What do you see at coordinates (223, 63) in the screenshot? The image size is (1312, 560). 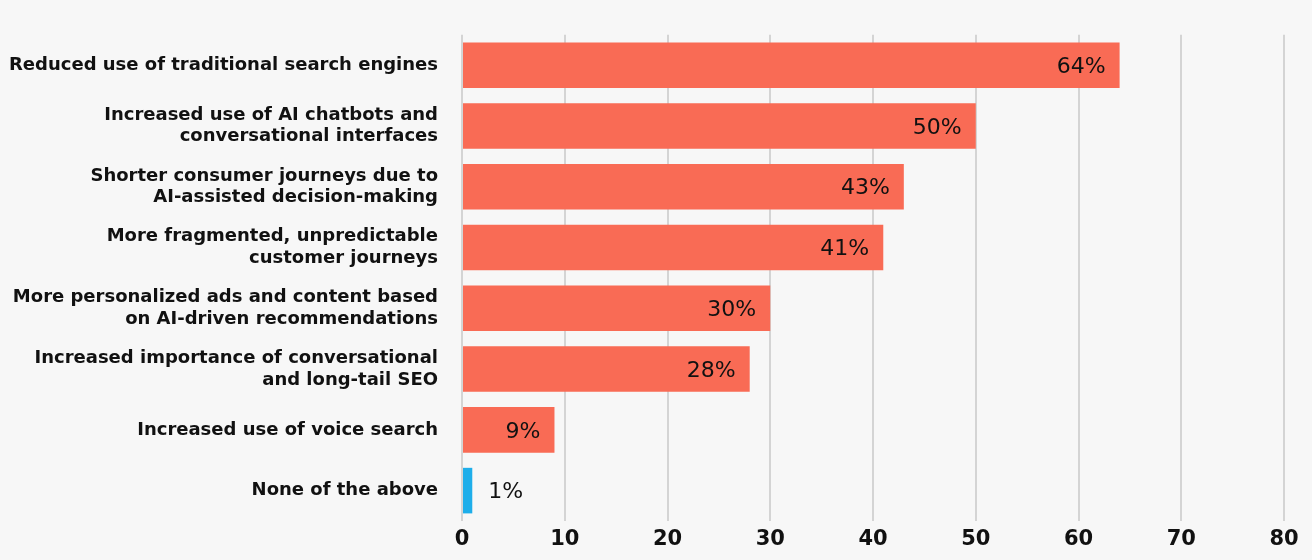 I see `y-tick-label: Reduced use of traditional search engines` at bounding box center [223, 63].